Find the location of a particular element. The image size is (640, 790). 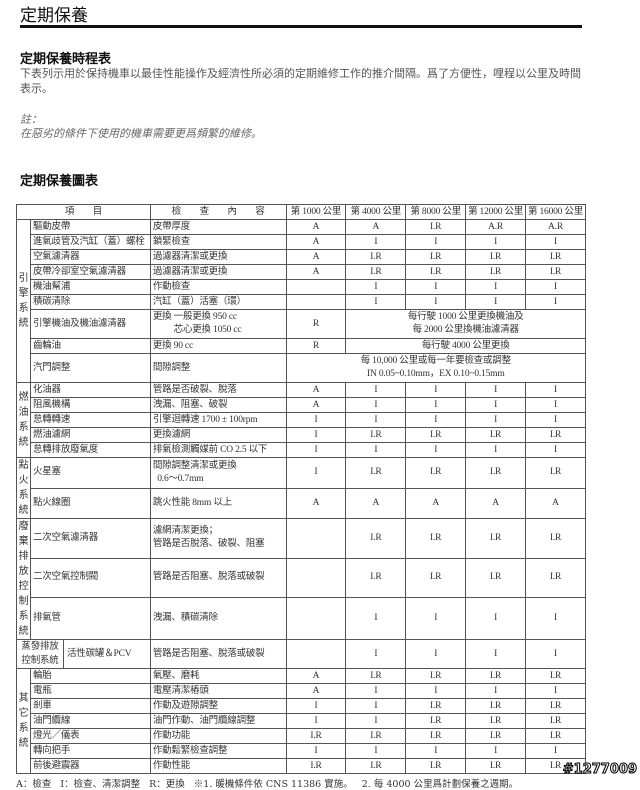

table-row: 阻風機構 洩漏、阻塞、破裂 A I I I I is located at coordinates (301, 405).